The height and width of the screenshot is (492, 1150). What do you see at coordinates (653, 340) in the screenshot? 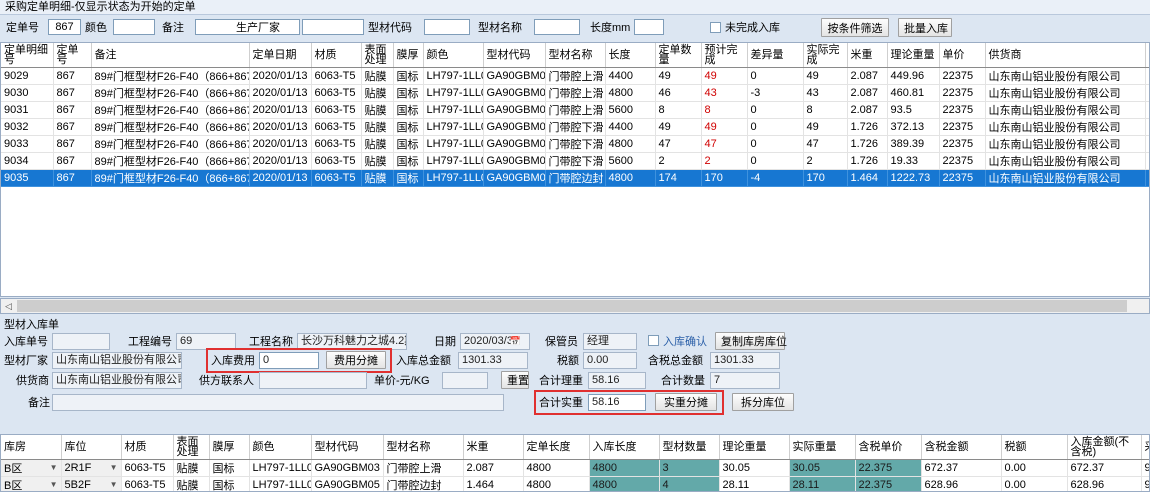
I see `confirm-checkbox` at bounding box center [653, 340].